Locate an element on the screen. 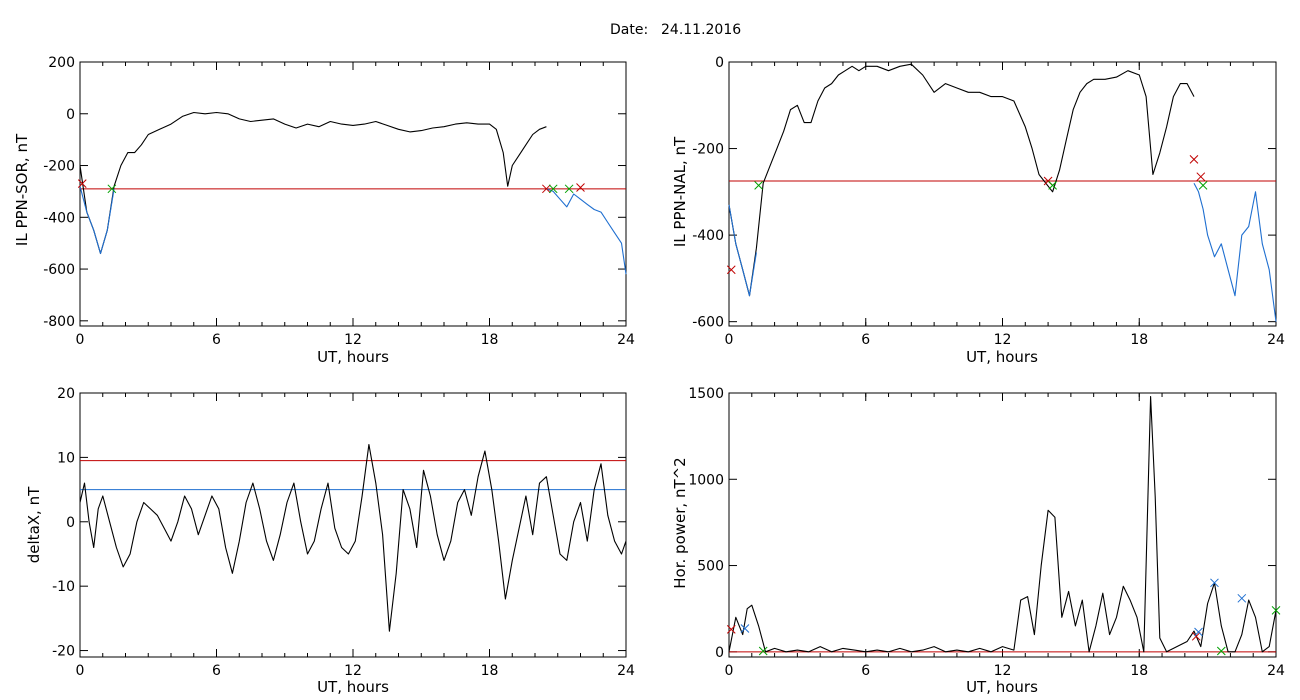 This screenshot has height=700, width=1300. panel-0-ytick-label: -800 is located at coordinates (59, 322).